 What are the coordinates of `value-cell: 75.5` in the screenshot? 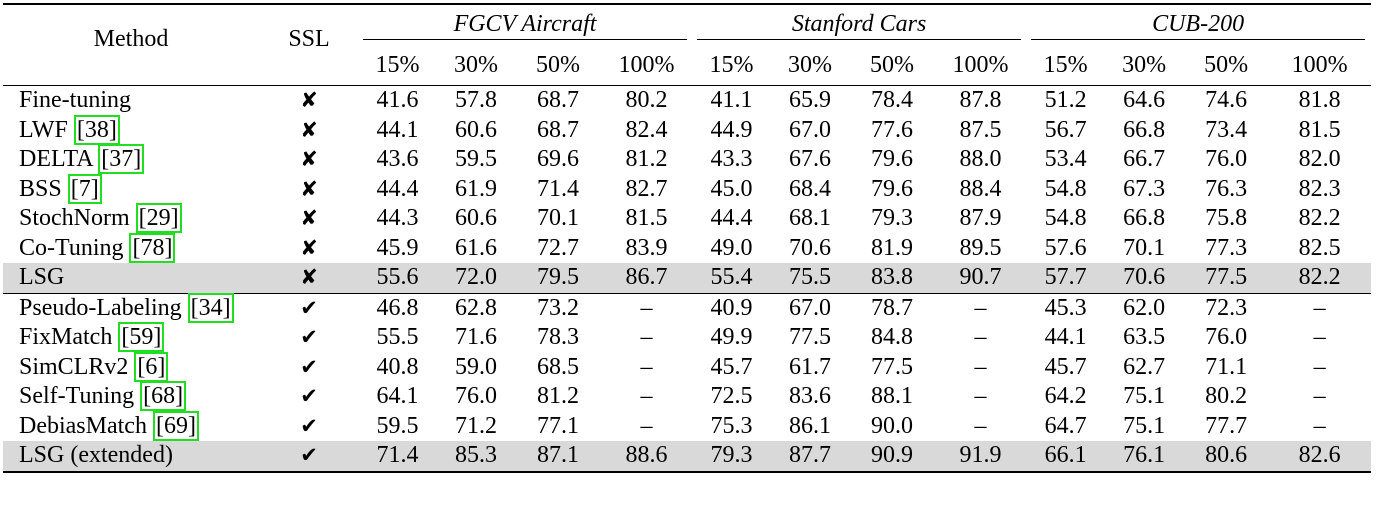 It's located at (810, 278).